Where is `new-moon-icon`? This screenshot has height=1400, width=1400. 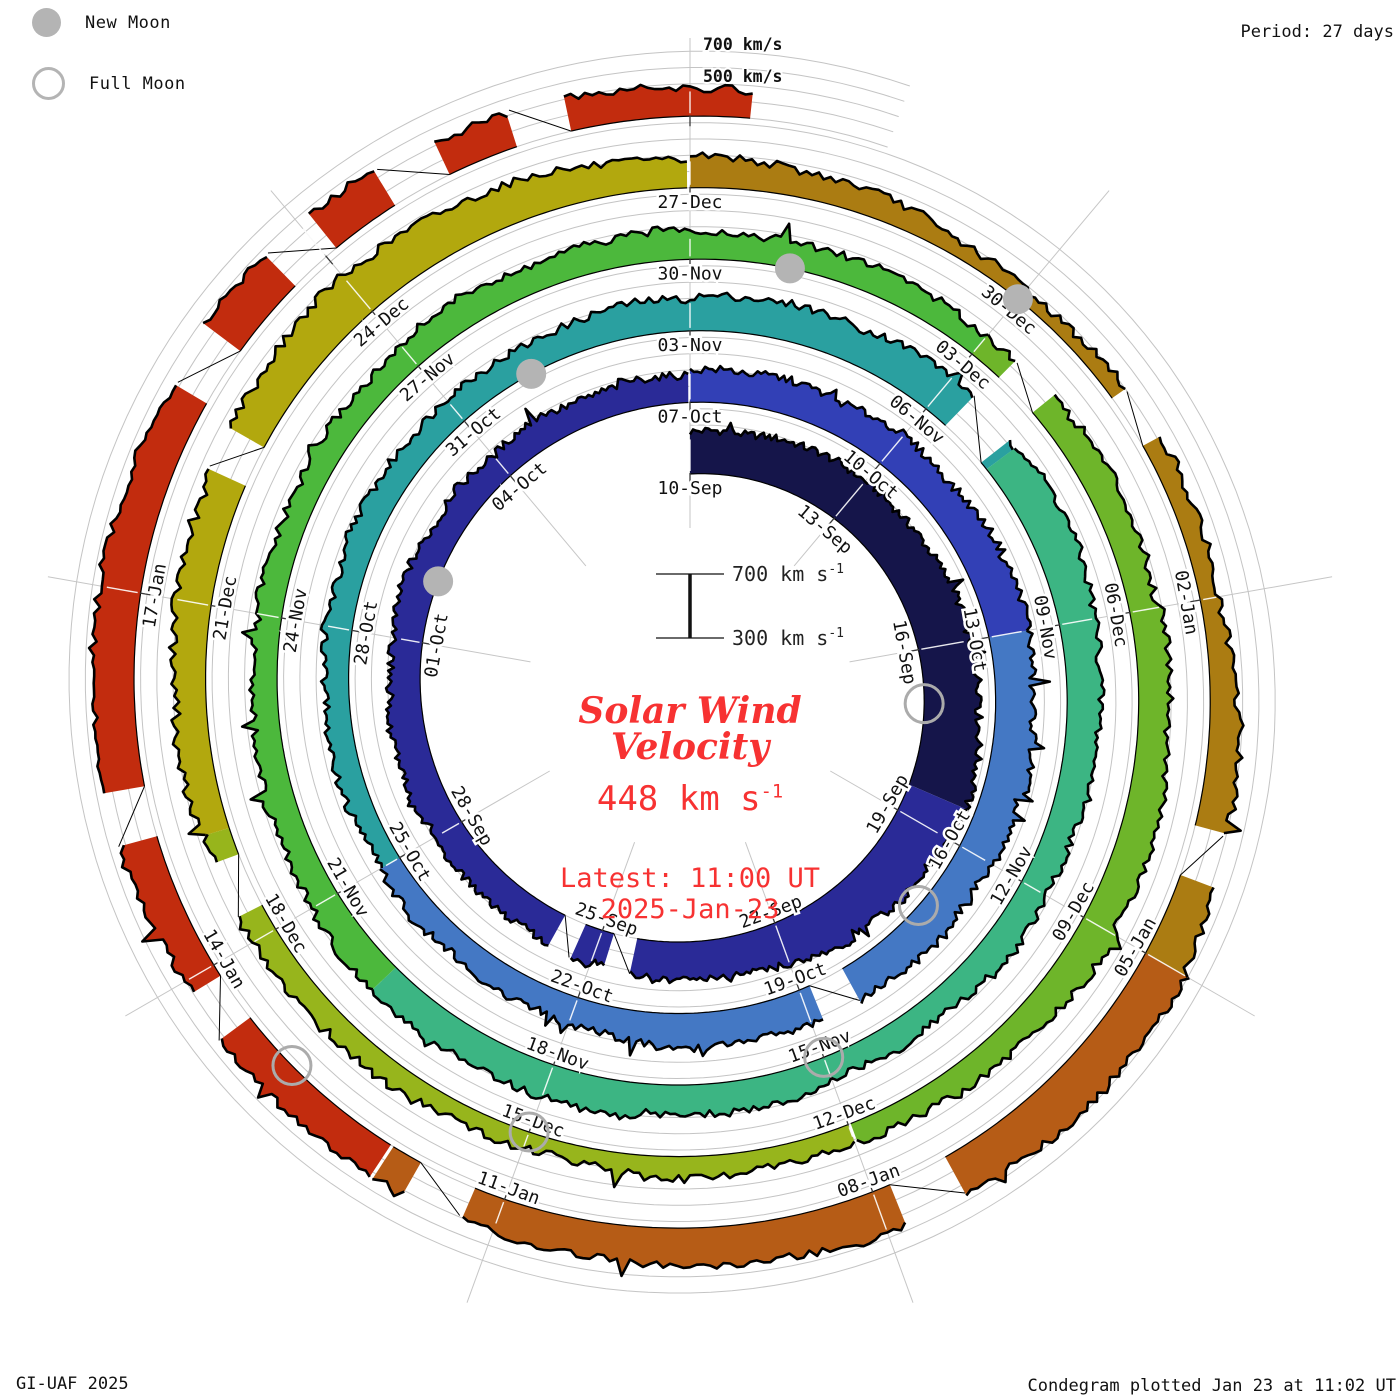 new-moon-icon is located at coordinates (46, 22).